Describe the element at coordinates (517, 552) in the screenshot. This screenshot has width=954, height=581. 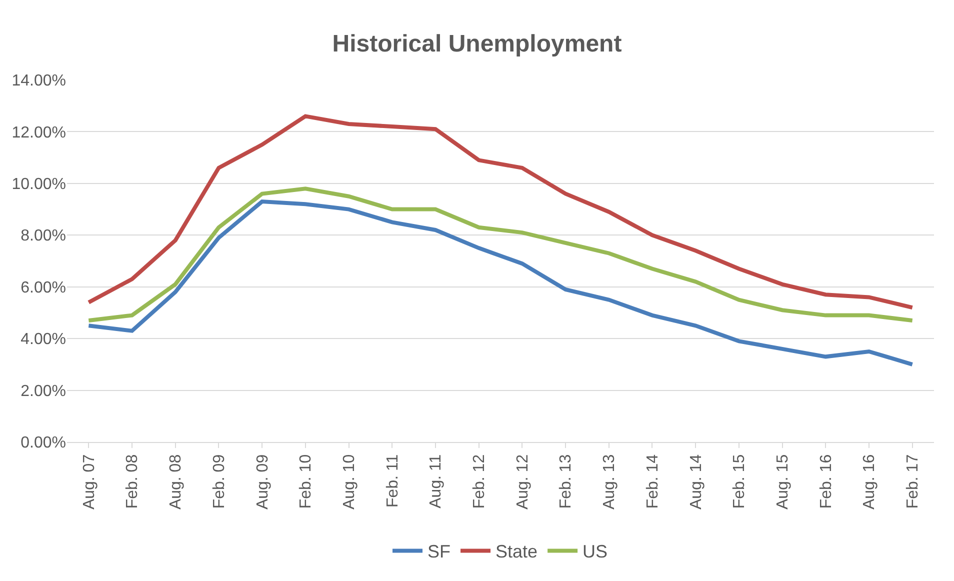
I see `legend-label: State` at that location.